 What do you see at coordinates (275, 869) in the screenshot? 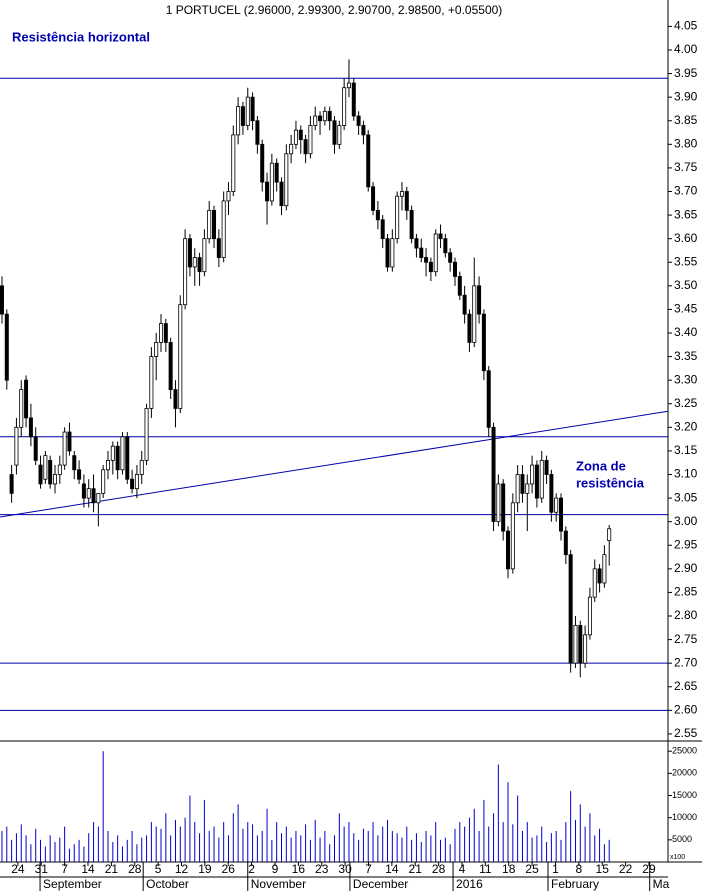
I see `x-tick-label: 9` at bounding box center [275, 869].